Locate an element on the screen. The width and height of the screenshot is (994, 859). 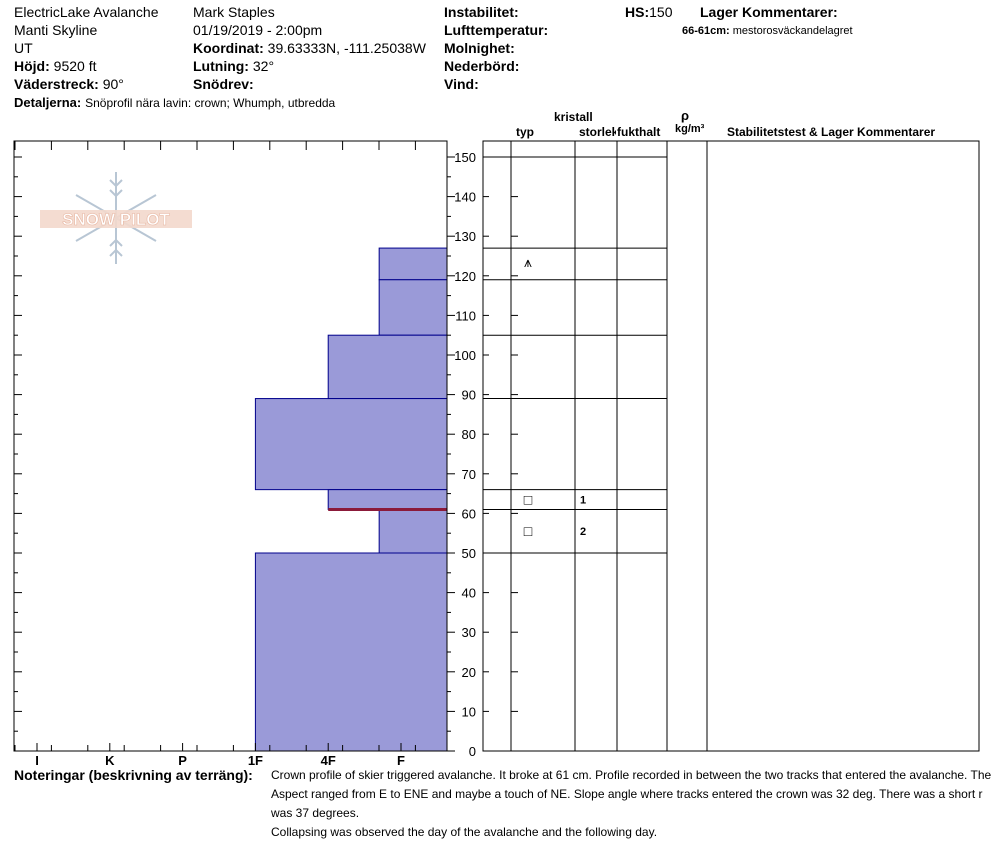
logo-text: SNOW PILOT is located at coordinates (116, 219).